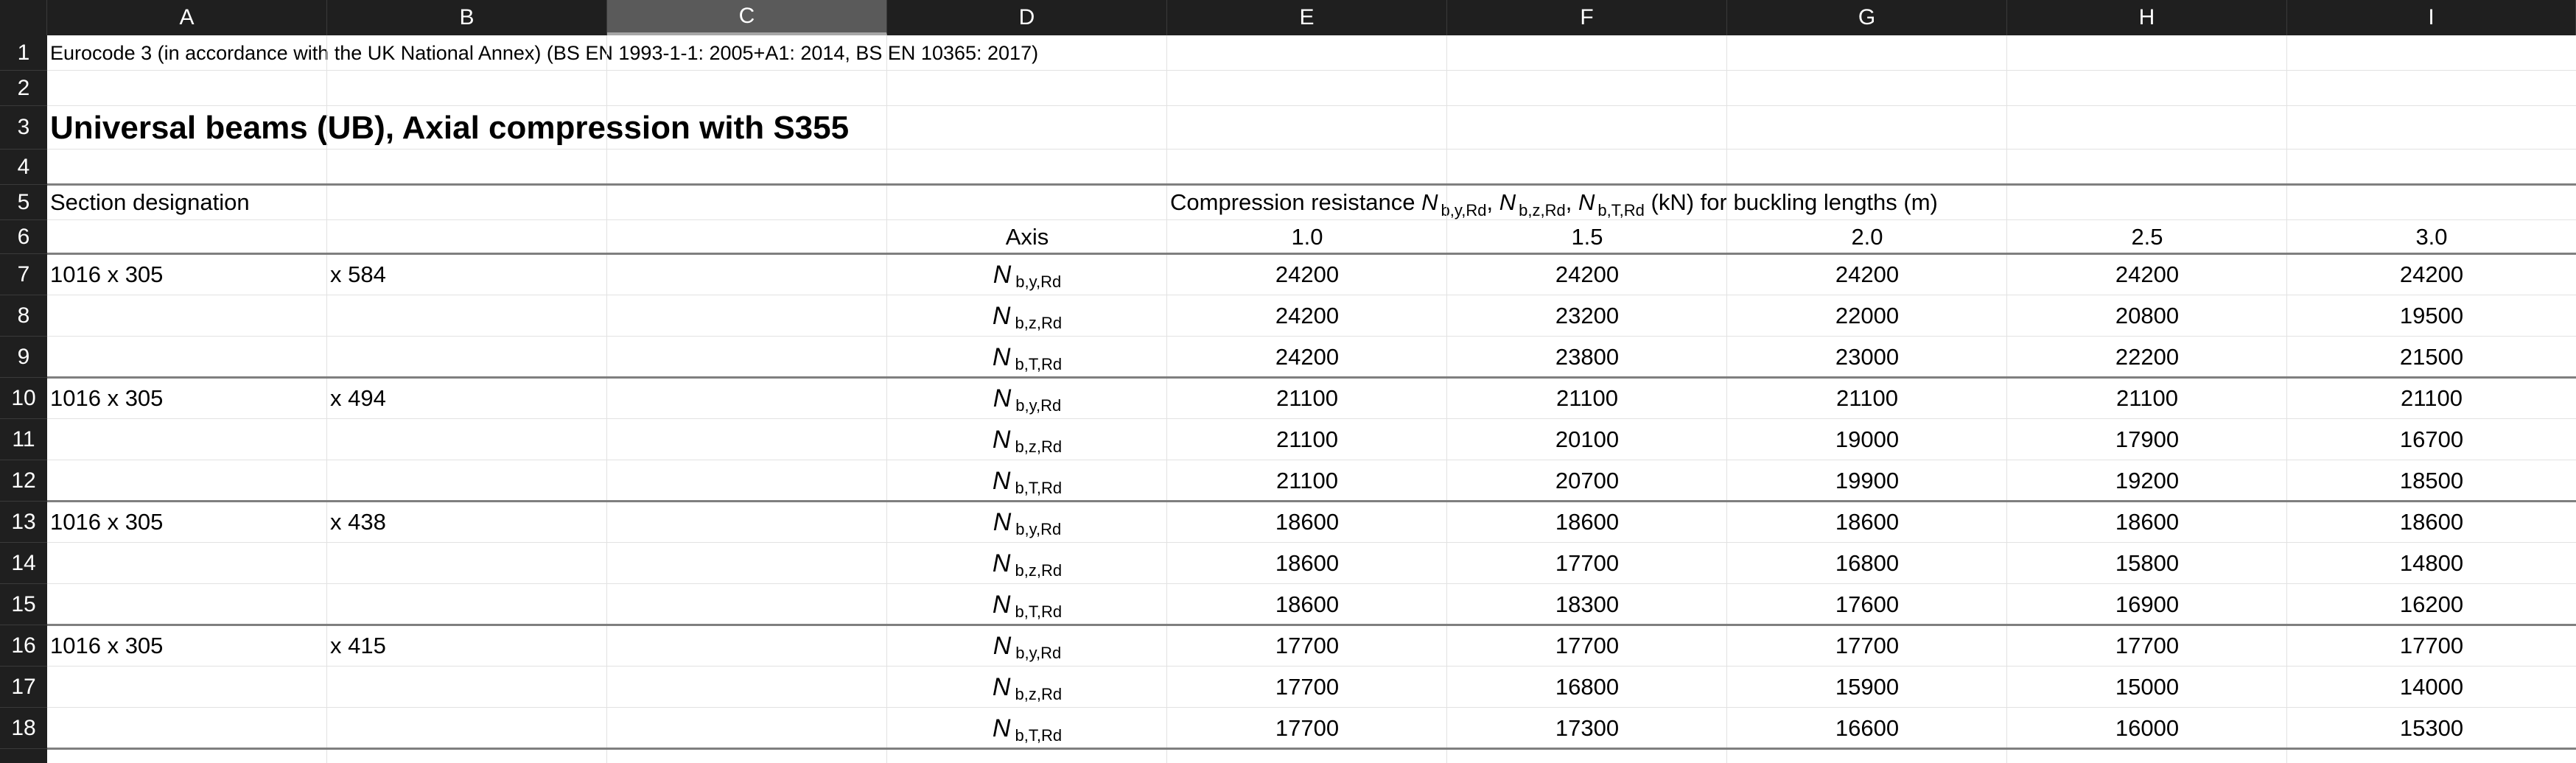 The height and width of the screenshot is (763, 2576). Describe the element at coordinates (1587, 439) in the screenshot. I see `resistance-value-cell: 20100` at that location.